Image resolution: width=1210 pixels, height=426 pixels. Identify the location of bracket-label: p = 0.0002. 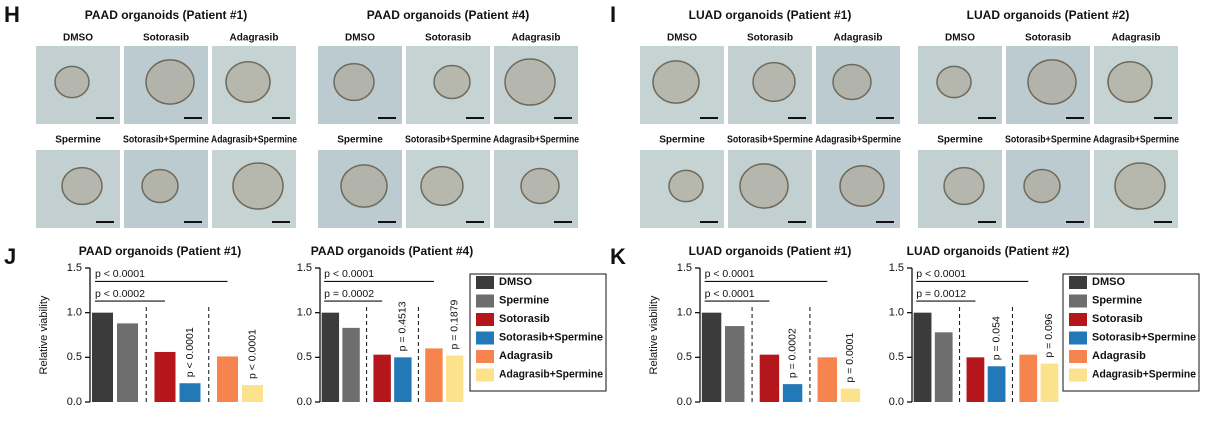
(349, 294).